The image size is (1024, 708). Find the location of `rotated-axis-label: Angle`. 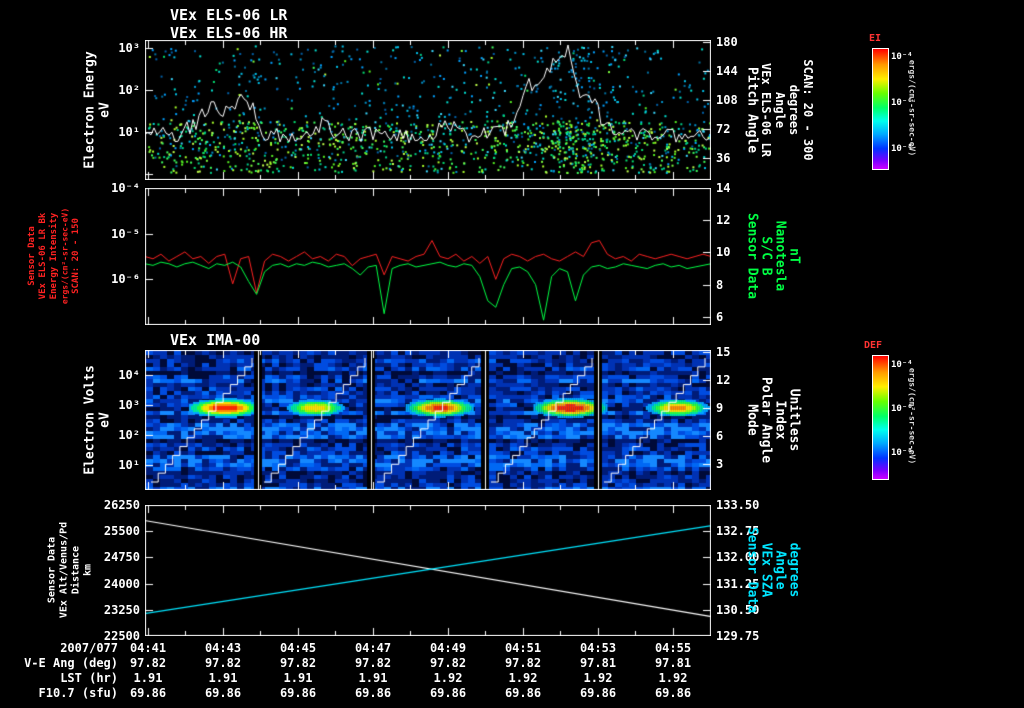

rotated-axis-label: Angle is located at coordinates (780, 570).